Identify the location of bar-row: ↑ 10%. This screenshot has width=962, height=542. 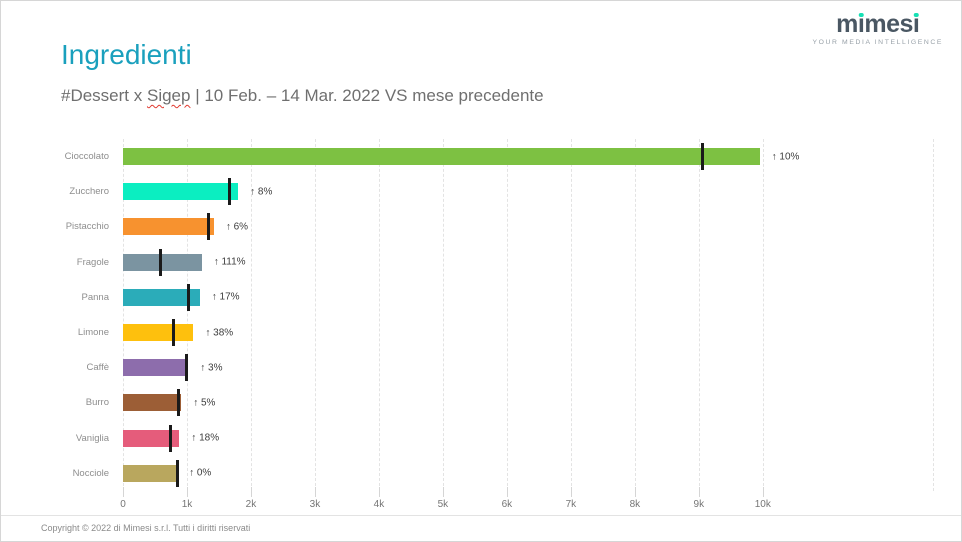
(528, 156).